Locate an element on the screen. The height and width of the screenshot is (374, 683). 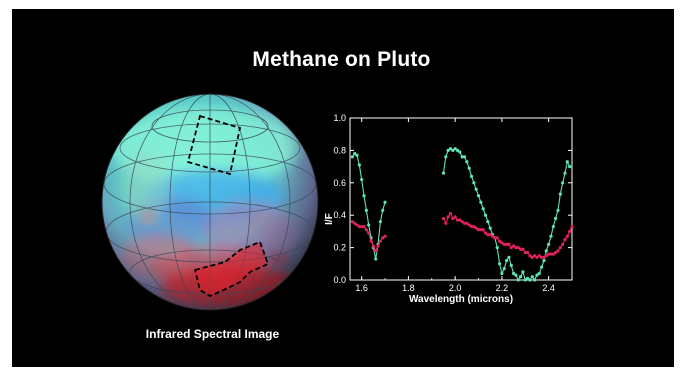
y-tick-label: 0.6 is located at coordinates (339, 183).